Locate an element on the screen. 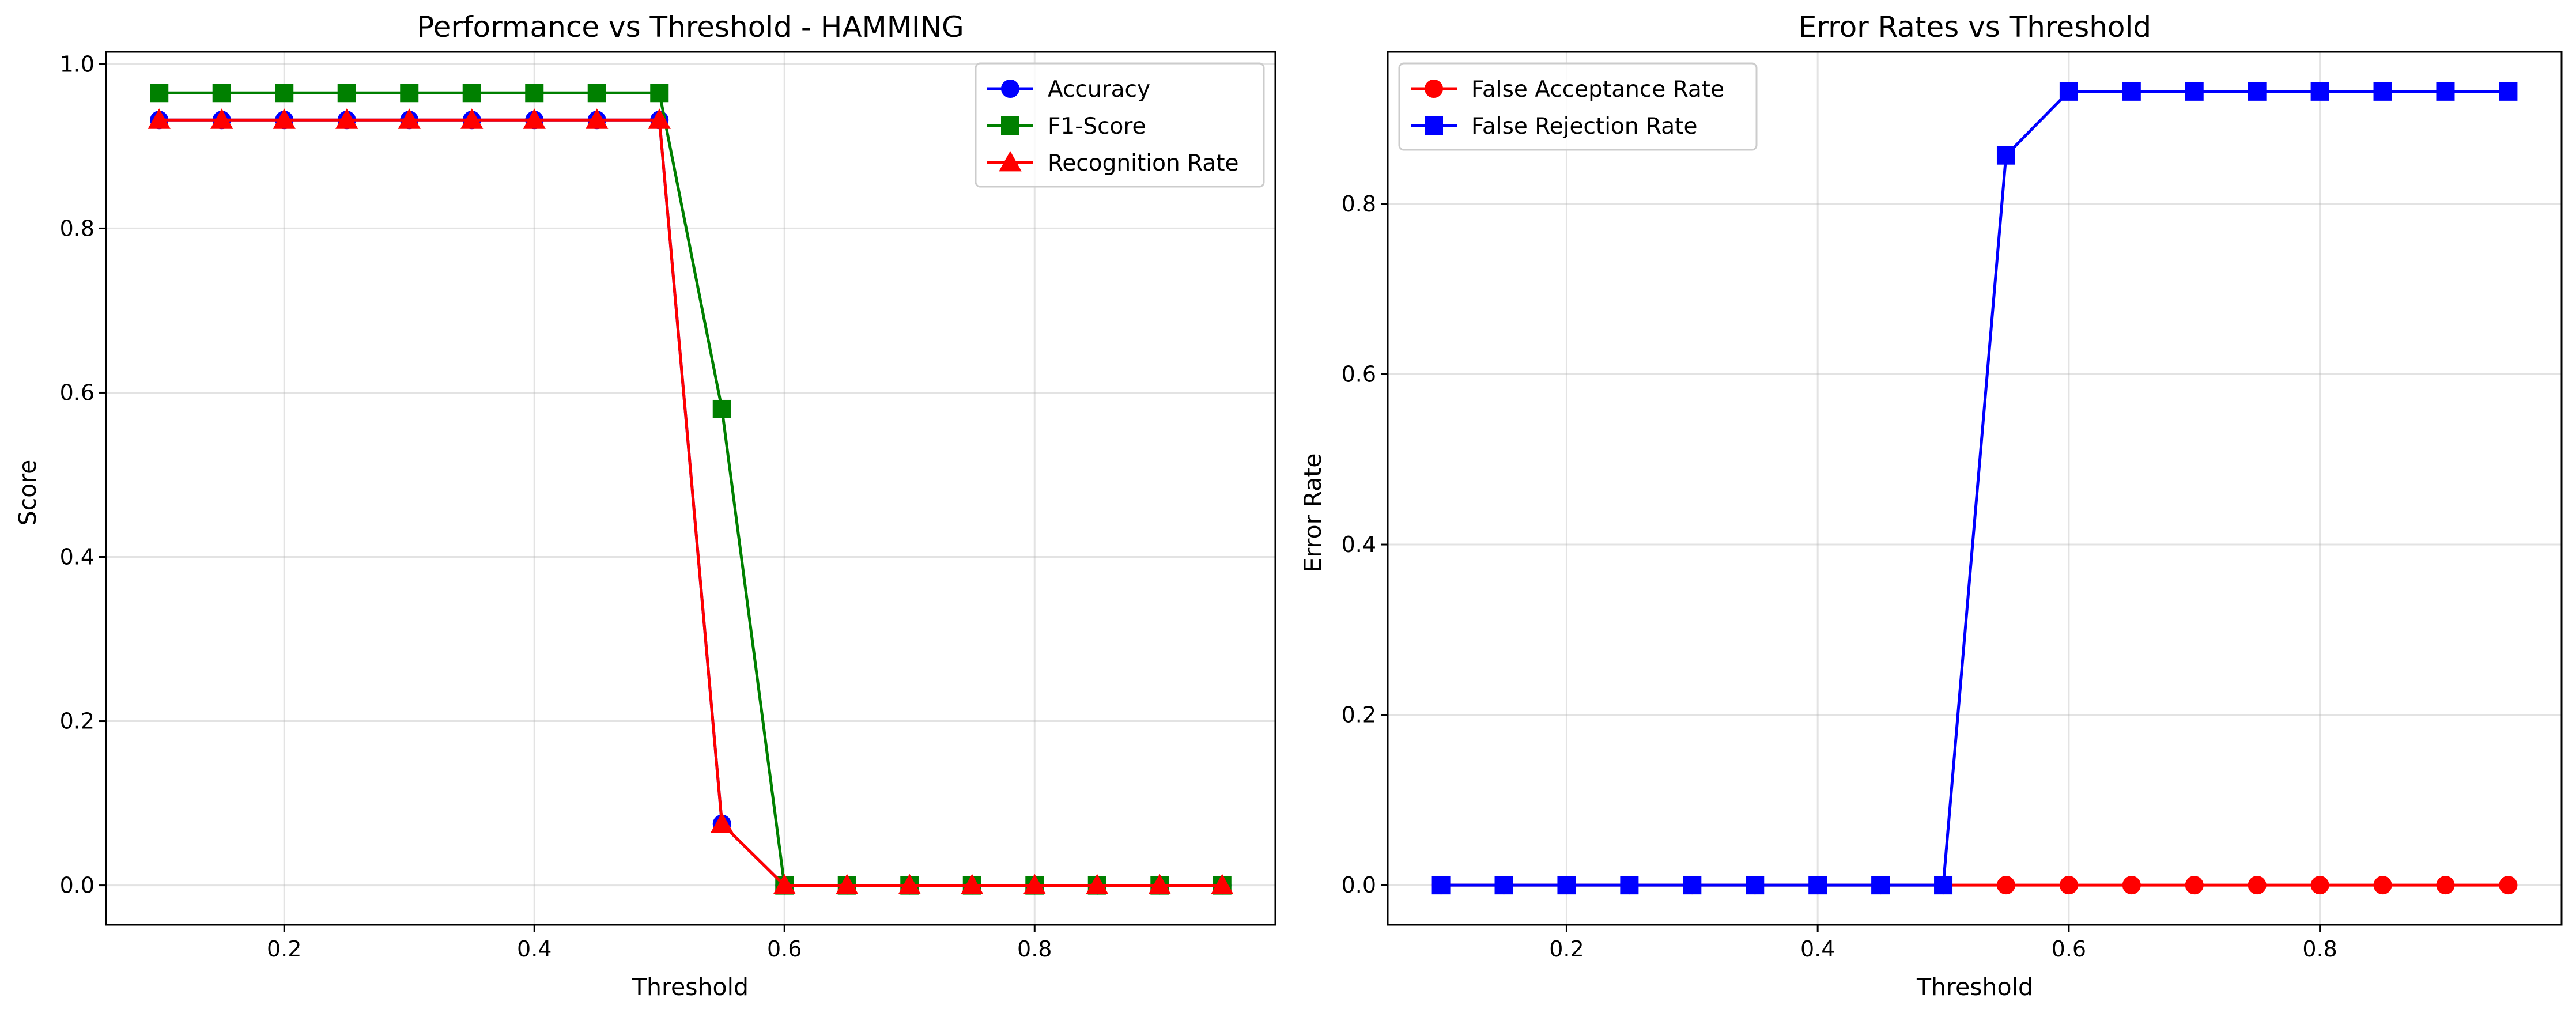  error-rates-y-tick-label: 0.4 is located at coordinates (1359, 544).